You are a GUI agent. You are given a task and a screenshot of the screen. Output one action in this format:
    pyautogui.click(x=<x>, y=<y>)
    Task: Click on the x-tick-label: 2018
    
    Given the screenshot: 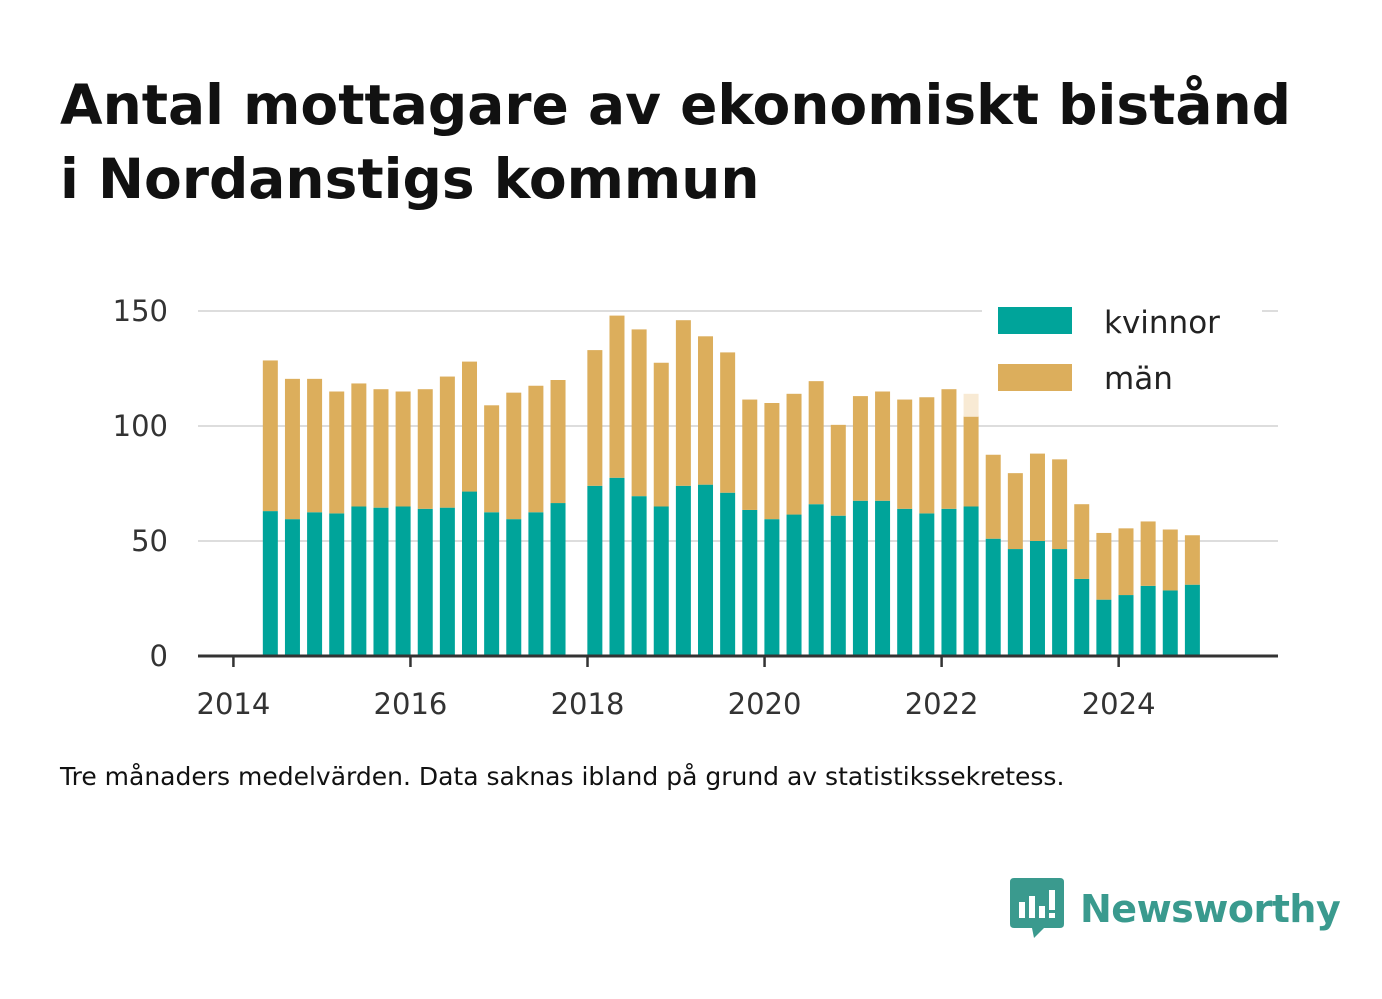 What is the action you would take?
    pyautogui.click(x=588, y=704)
    